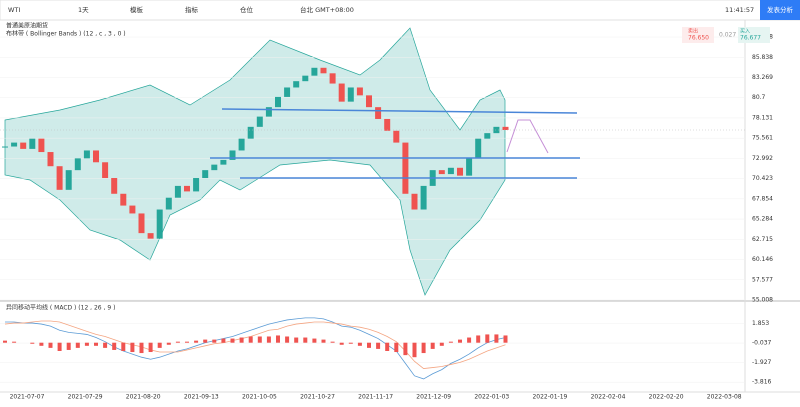  Describe the element at coordinates (762, 382) in the screenshot. I see `y-tick-label: -3.816` at that location.